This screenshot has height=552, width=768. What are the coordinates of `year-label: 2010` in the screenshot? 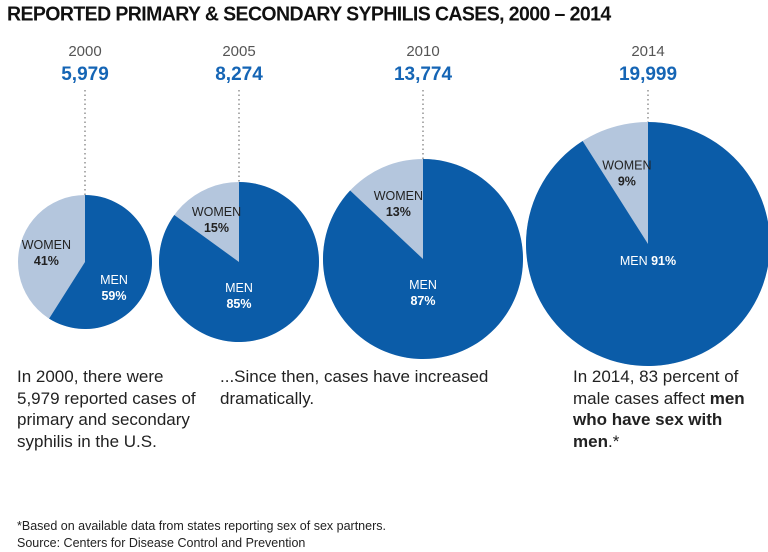 It's located at (422, 51).